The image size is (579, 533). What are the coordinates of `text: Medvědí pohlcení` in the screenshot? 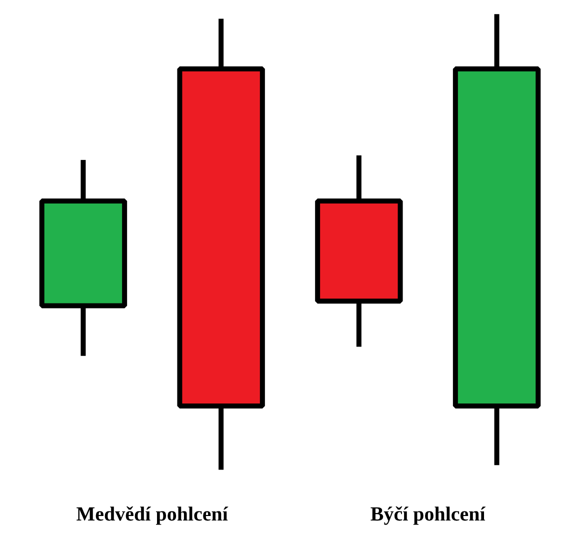 It's located at (152, 515).